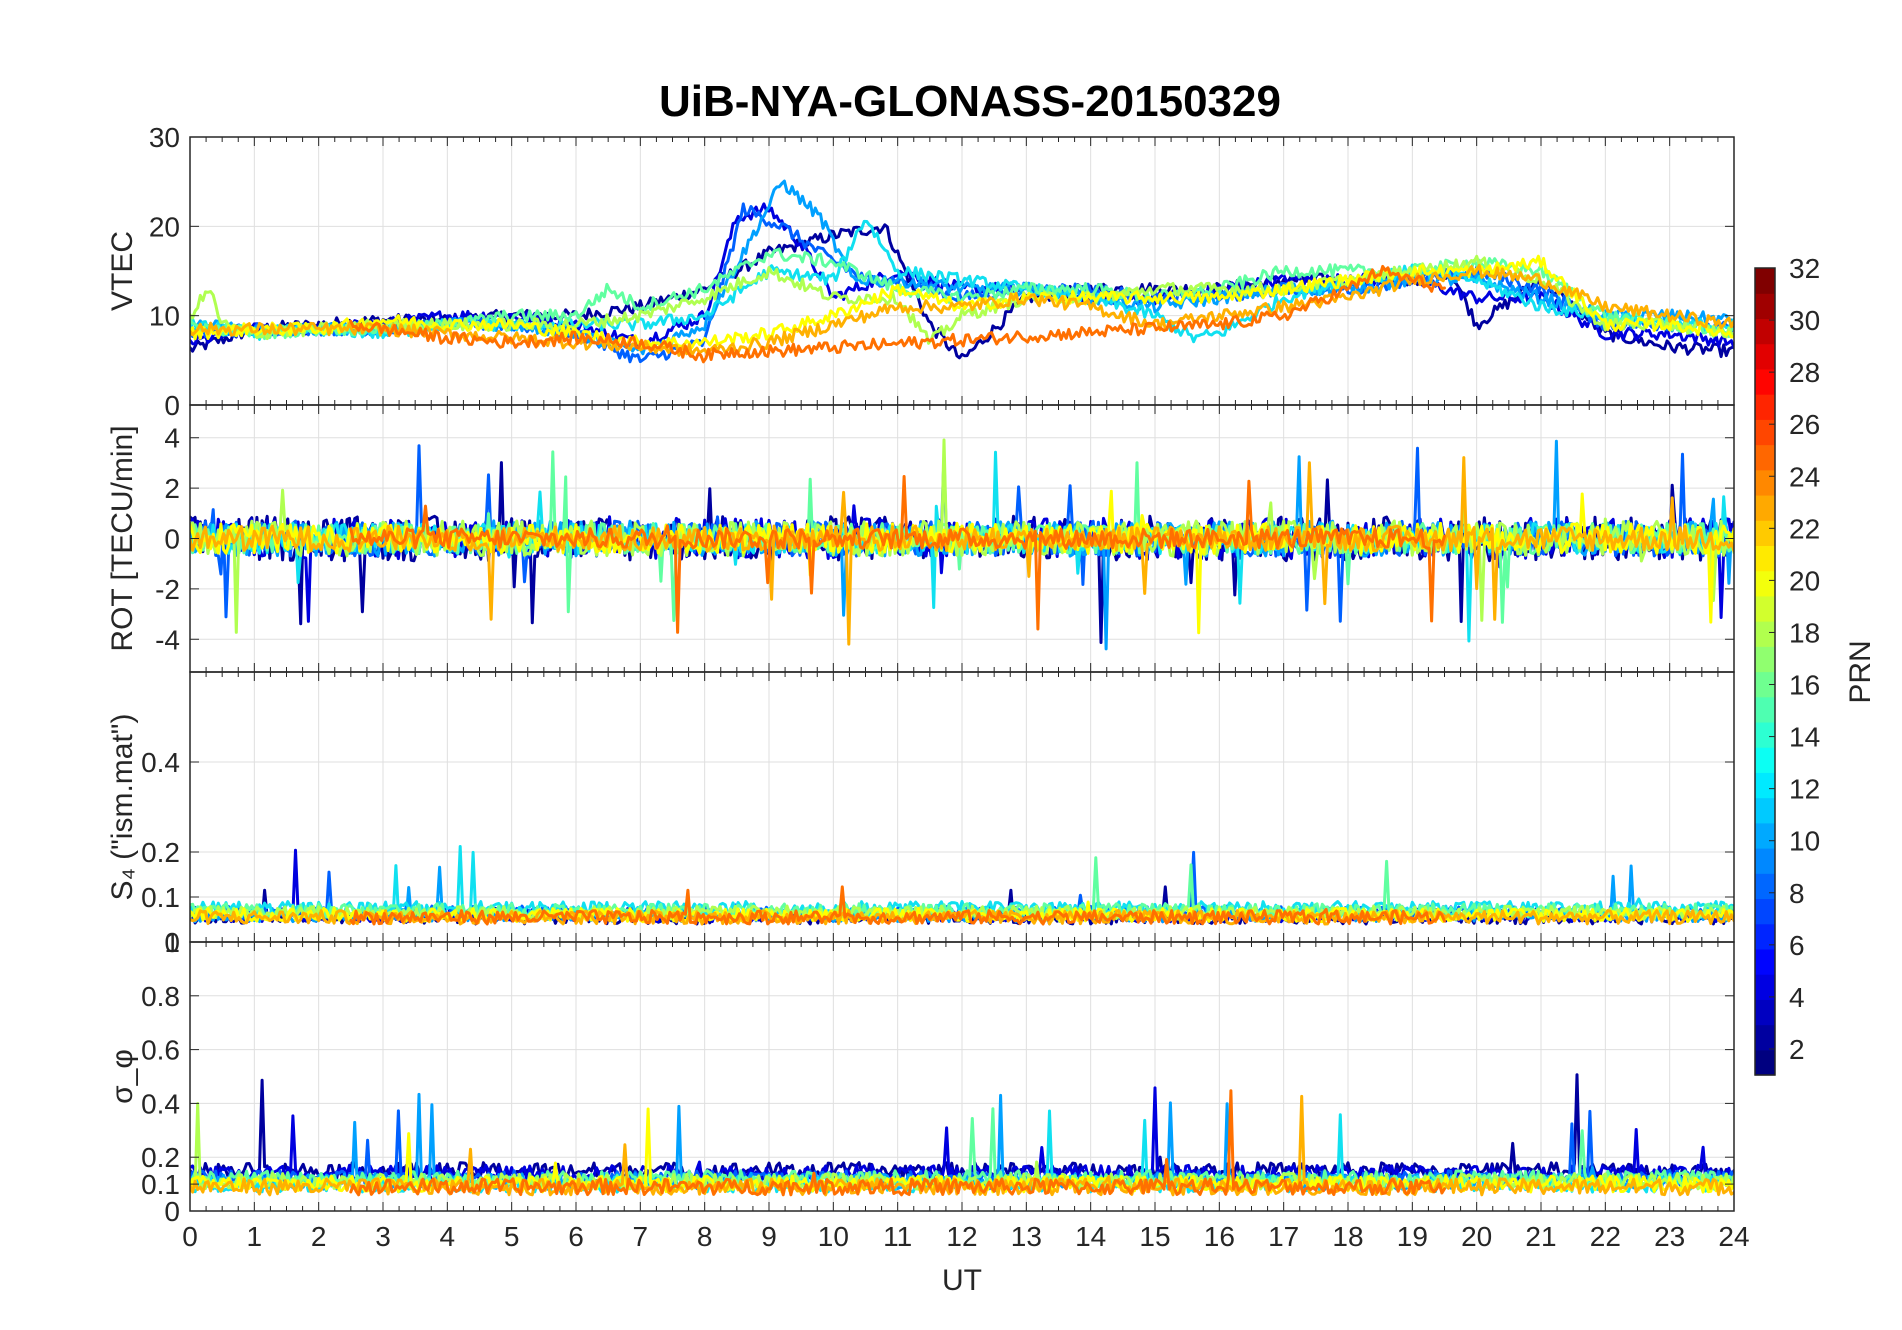 This screenshot has width=1902, height=1330. I want to click on x-tick-label: 8, so click(705, 1236).